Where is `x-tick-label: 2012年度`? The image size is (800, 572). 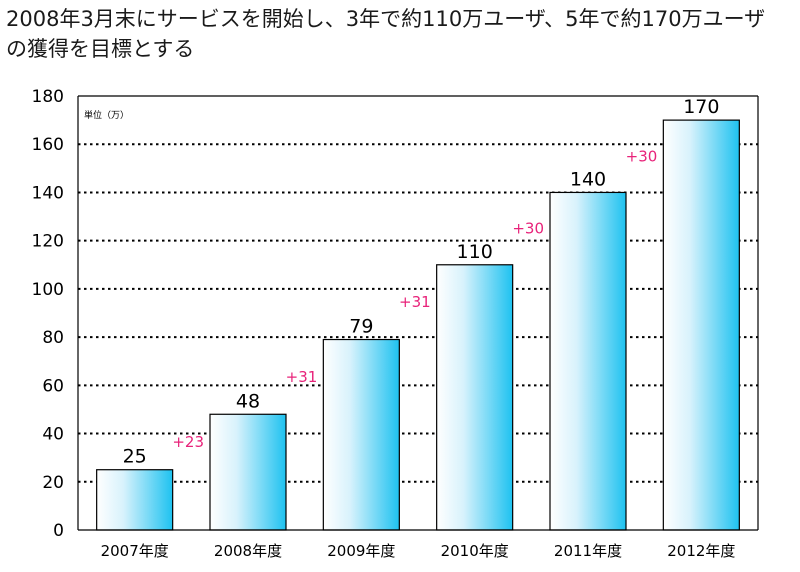 x-tick-label: 2012年度 is located at coordinates (701, 551).